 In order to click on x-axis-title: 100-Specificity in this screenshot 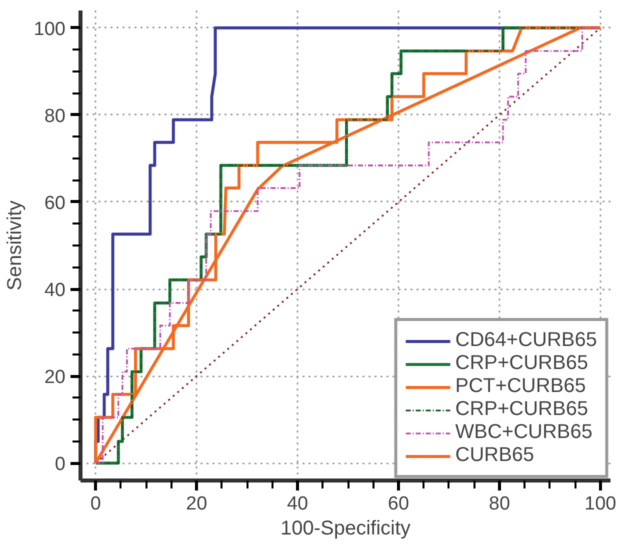, I will do `click(345, 529)`.